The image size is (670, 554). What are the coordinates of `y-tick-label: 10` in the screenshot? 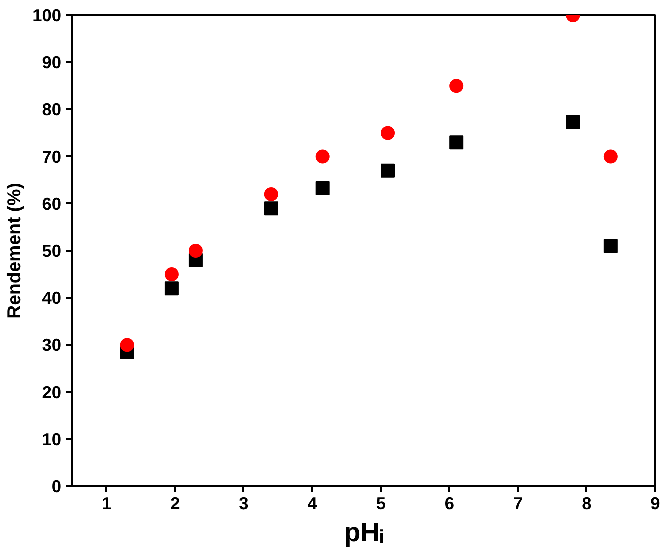 It's located at (52, 439).